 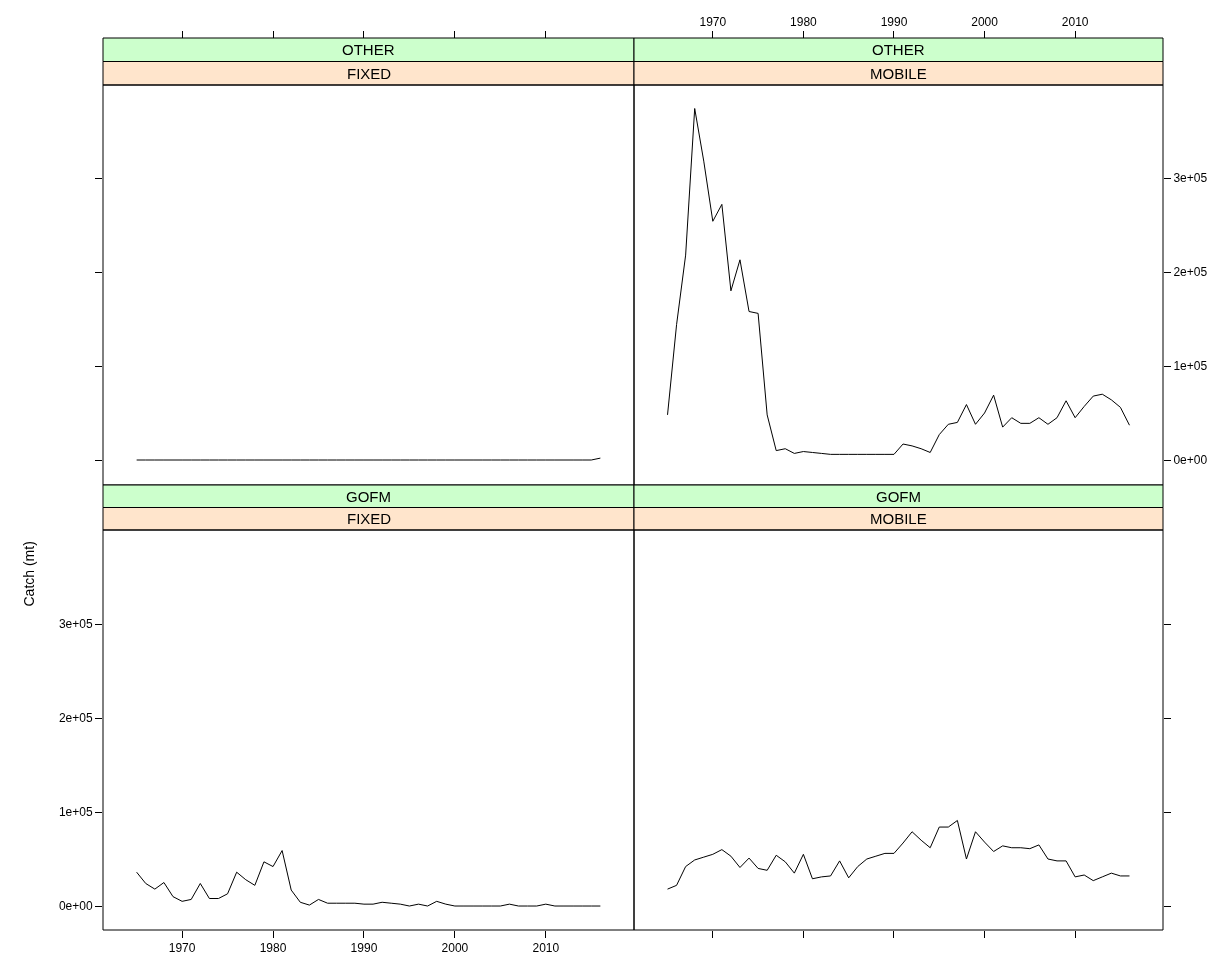 What do you see at coordinates (28, 574) in the screenshot?
I see `y-axis-title: Catch (mt)` at bounding box center [28, 574].